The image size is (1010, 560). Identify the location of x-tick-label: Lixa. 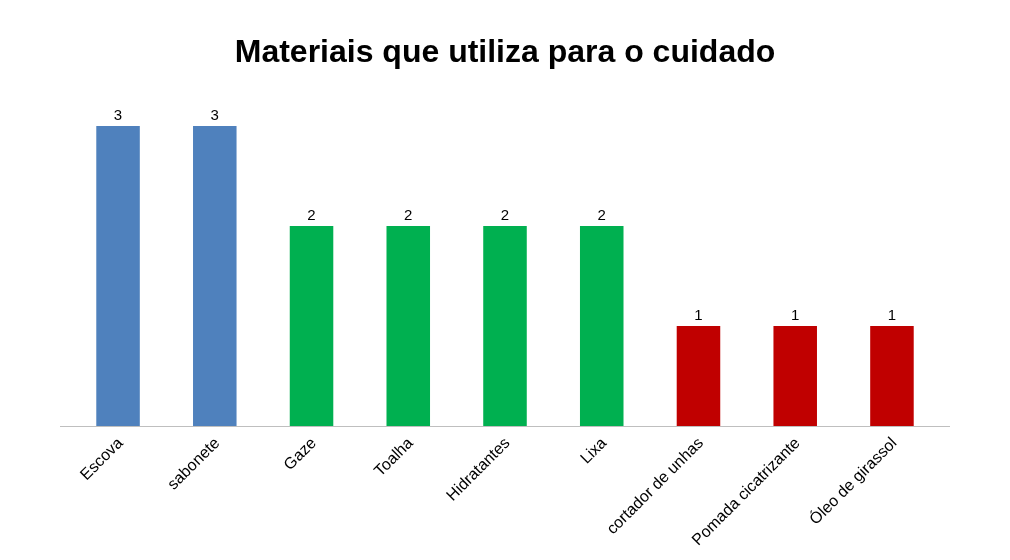
(593, 450).